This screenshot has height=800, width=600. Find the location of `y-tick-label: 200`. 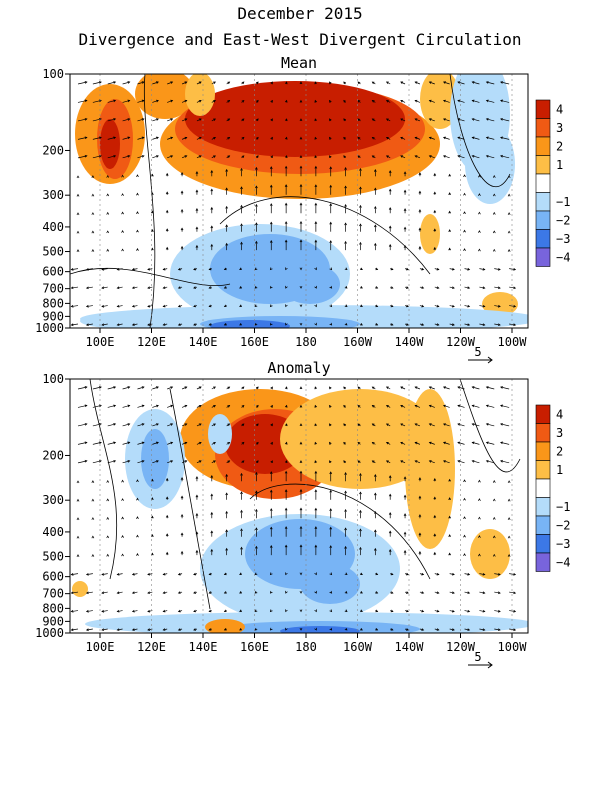

y-tick-label: 200 is located at coordinates (53, 455).